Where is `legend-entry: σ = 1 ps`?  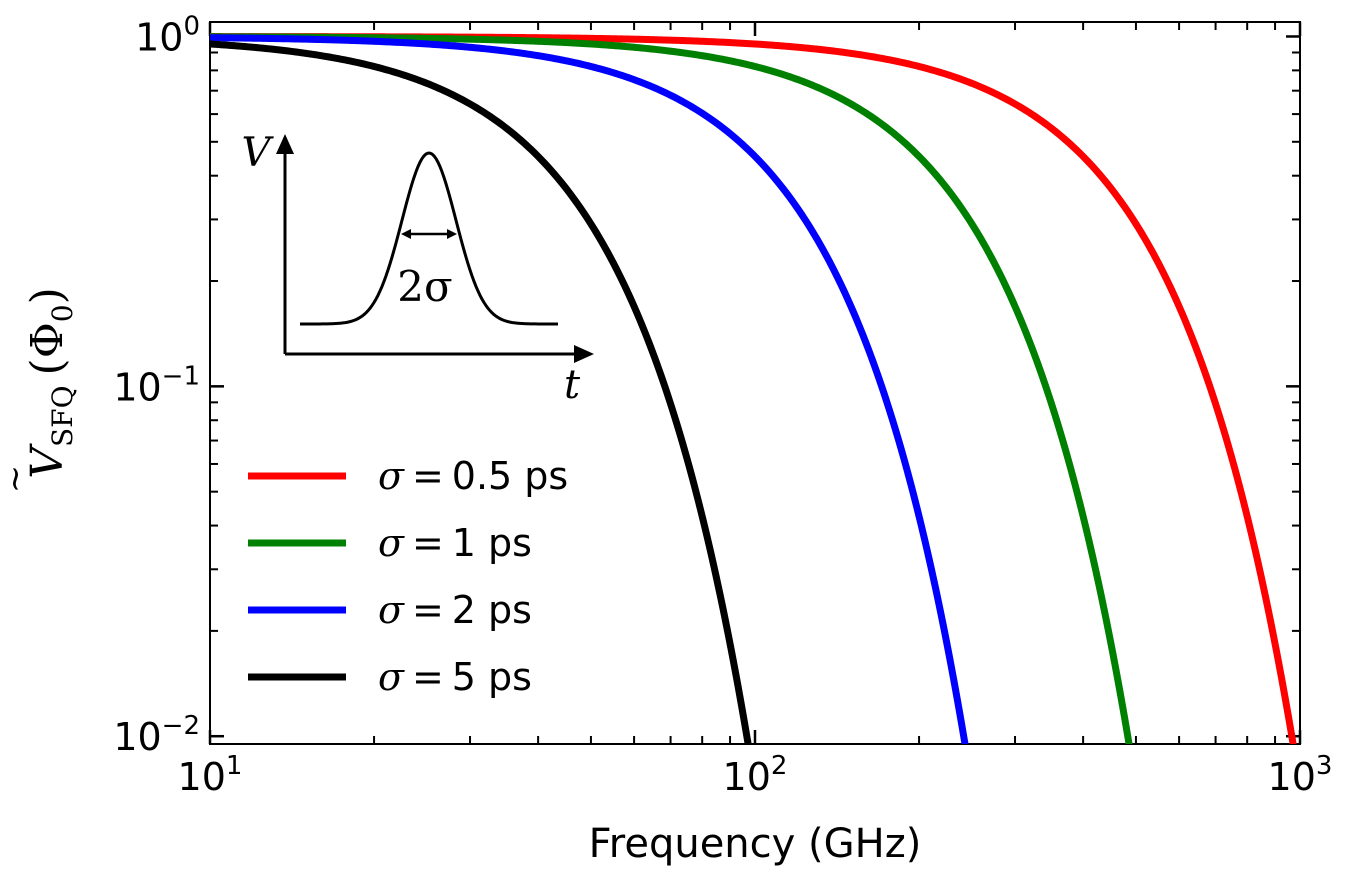
legend-entry: σ = 1 ps is located at coordinates (390, 543).